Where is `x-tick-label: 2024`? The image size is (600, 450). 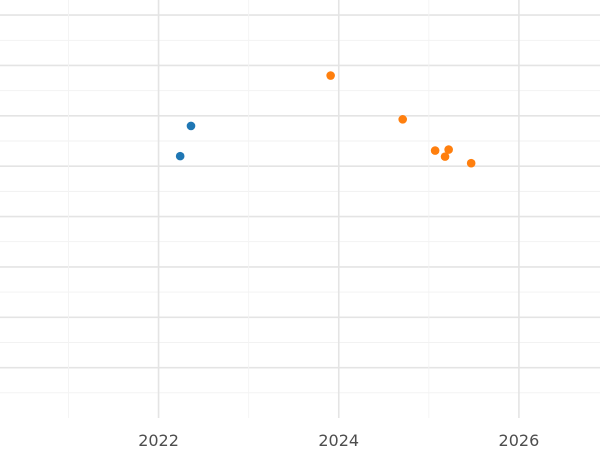 x-tick-label: 2024 is located at coordinates (338, 440).